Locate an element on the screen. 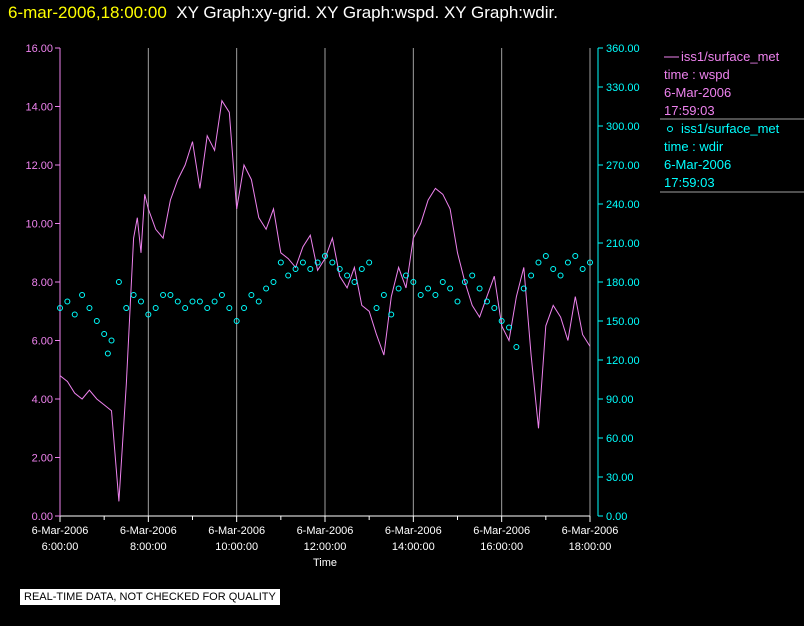 This screenshot has width=804, height=626. header-timestamp: 6-mar-2006,18:00:00 is located at coordinates (87, 12).